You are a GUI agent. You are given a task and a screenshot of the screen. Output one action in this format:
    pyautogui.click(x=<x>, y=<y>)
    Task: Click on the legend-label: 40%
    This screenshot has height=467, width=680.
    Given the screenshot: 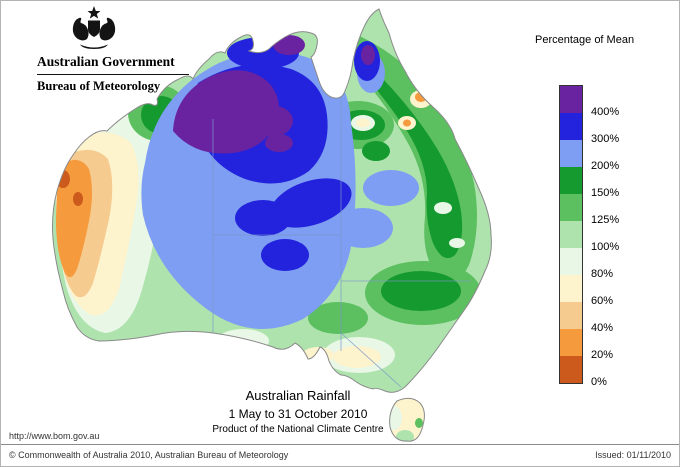 What is the action you would take?
    pyautogui.click(x=602, y=328)
    